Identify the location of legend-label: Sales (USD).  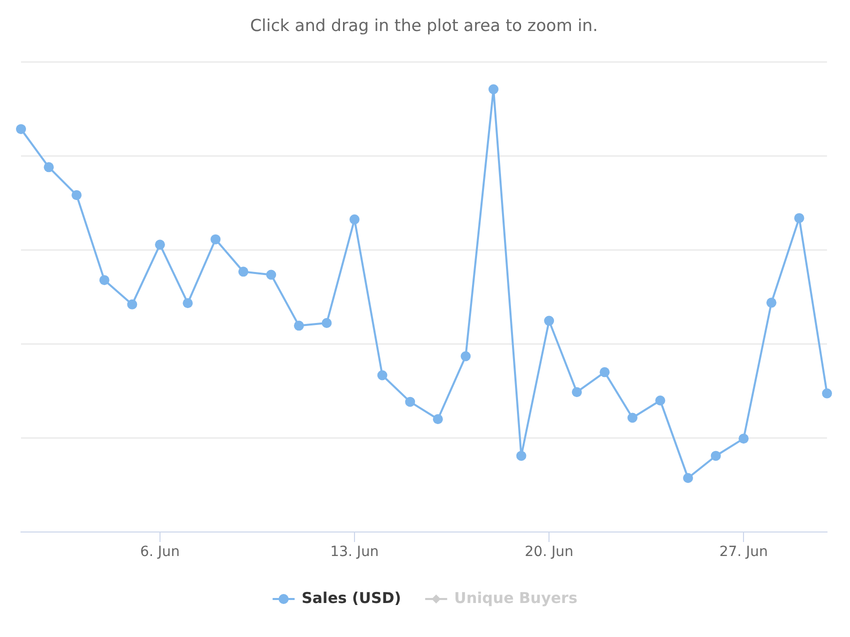
(352, 597).